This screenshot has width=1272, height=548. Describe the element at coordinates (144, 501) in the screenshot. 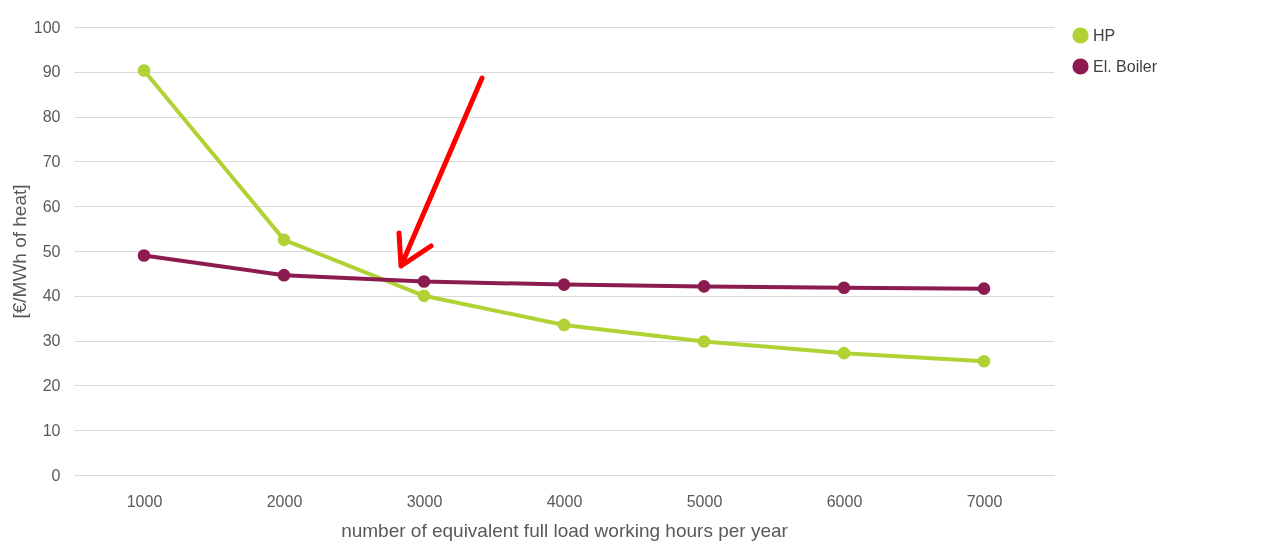

I see `x-tick-label: 1000` at that location.